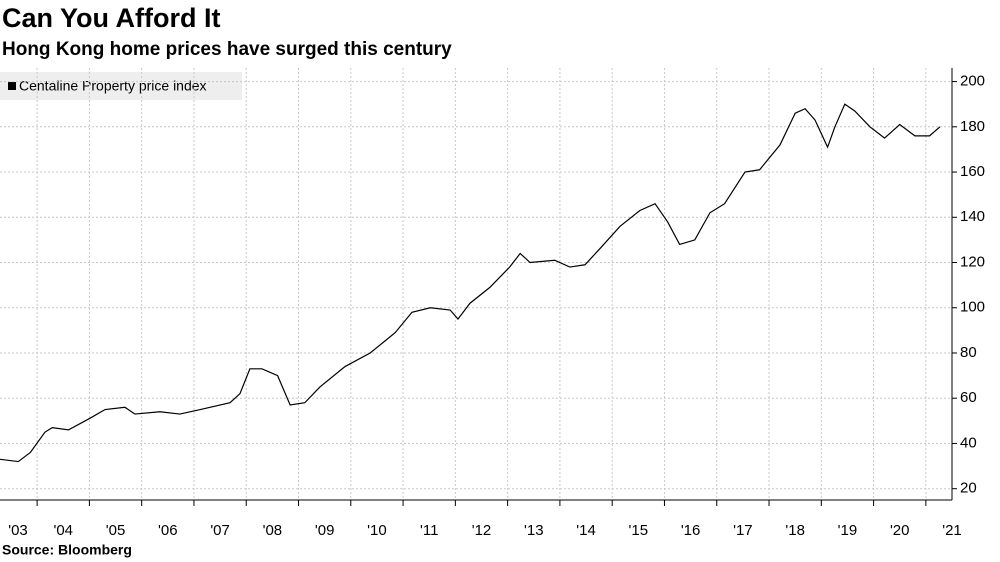 The height and width of the screenshot is (562, 1000). What do you see at coordinates (743, 530) in the screenshot?
I see `x-tick-label: '17` at bounding box center [743, 530].